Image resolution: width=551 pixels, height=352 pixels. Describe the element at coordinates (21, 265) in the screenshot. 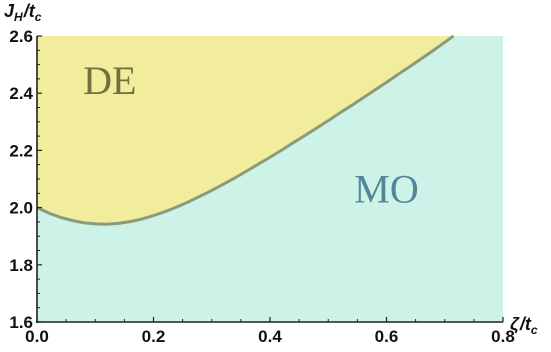

I see `y-tick-label: 1.8` at that location.